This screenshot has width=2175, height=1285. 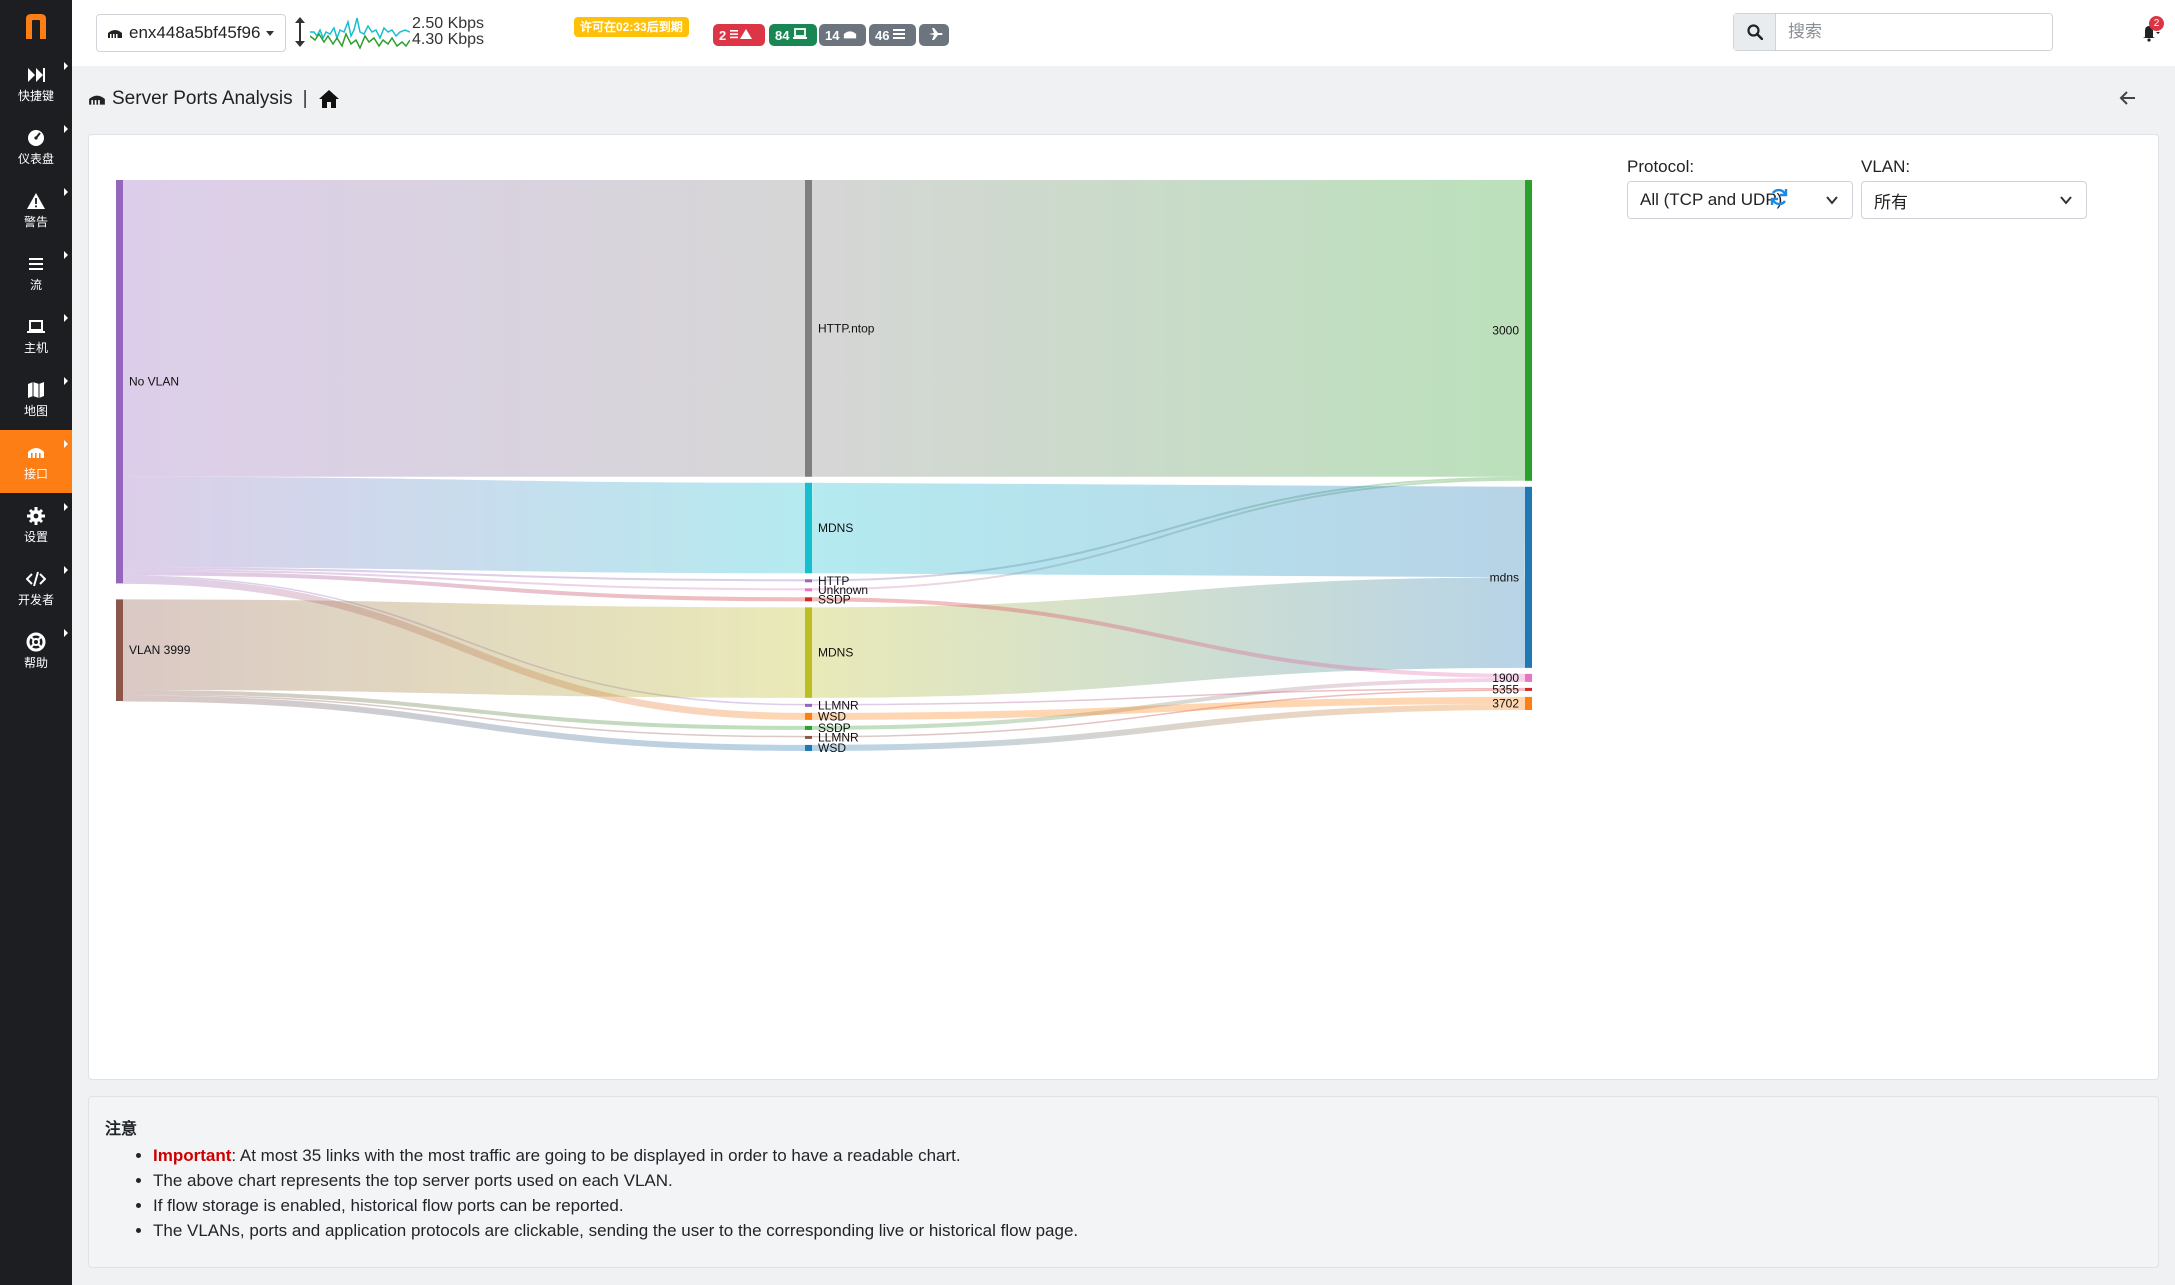 What do you see at coordinates (1505, 330) in the screenshot?
I see `sankey-node-label: 3000` at bounding box center [1505, 330].